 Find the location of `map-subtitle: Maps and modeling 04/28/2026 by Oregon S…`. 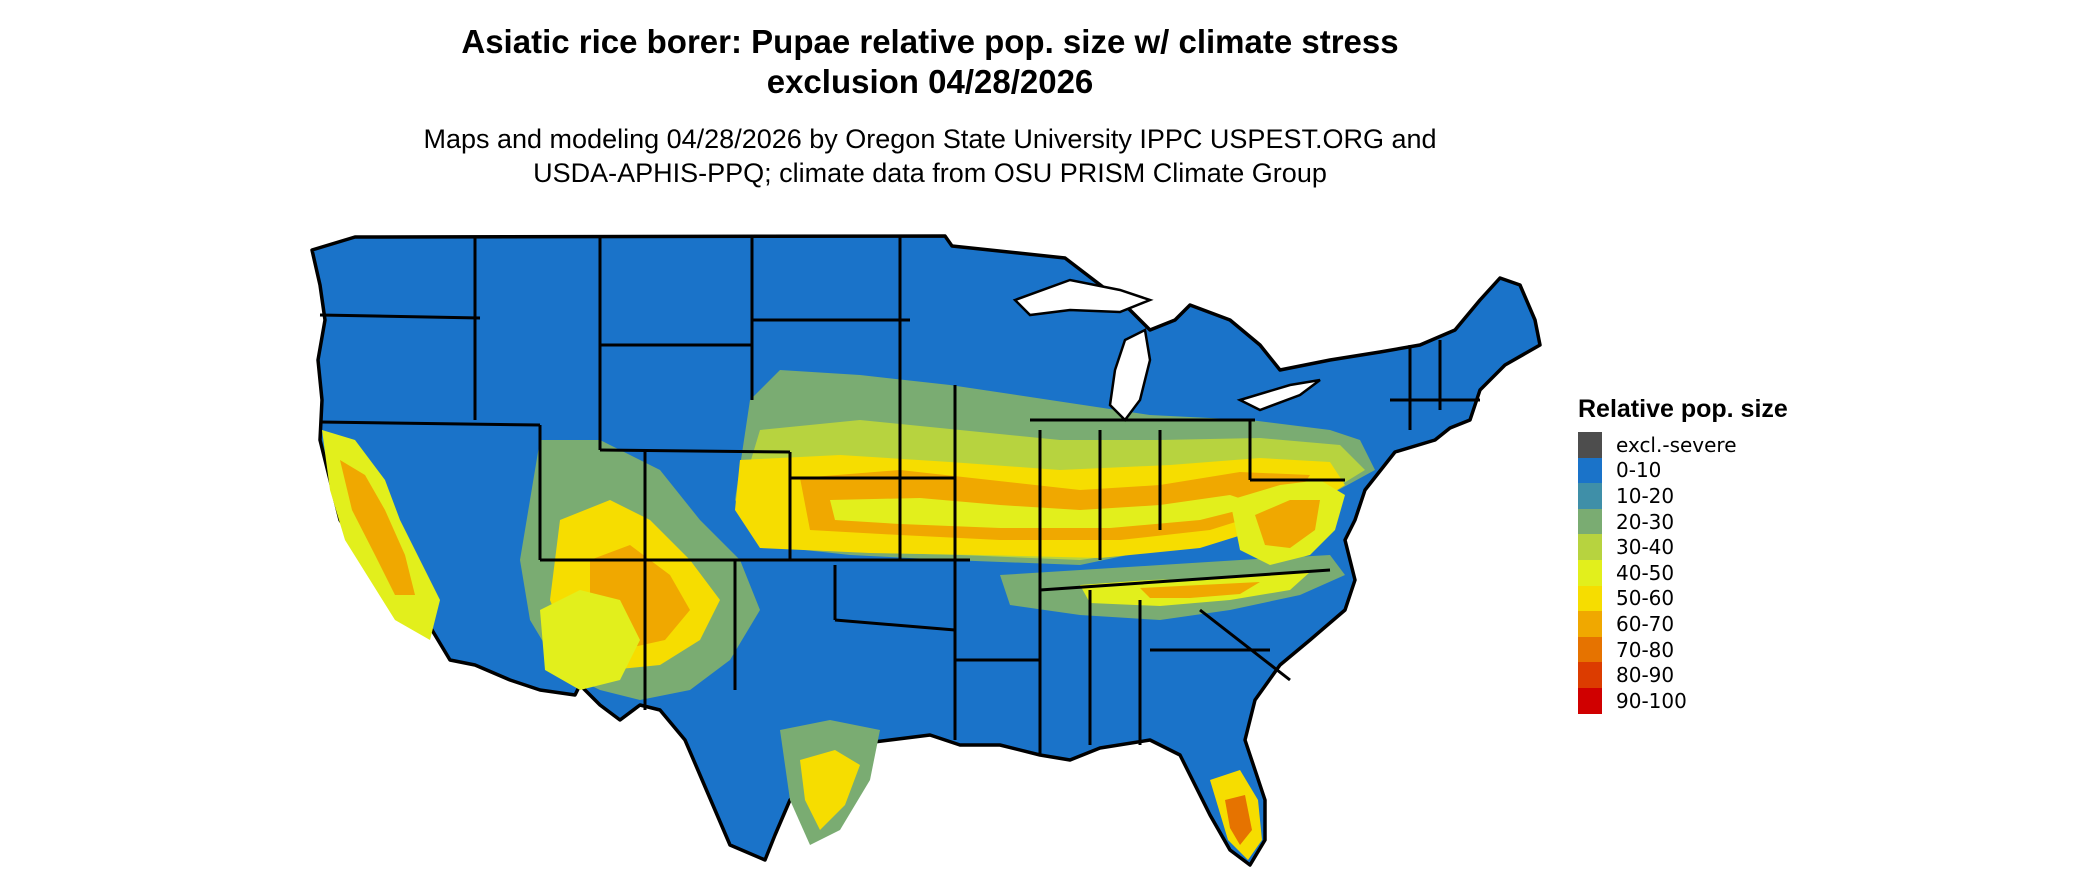

map-subtitle: Maps and modeling 04/28/2026 by Oregon S… is located at coordinates (930, 156).